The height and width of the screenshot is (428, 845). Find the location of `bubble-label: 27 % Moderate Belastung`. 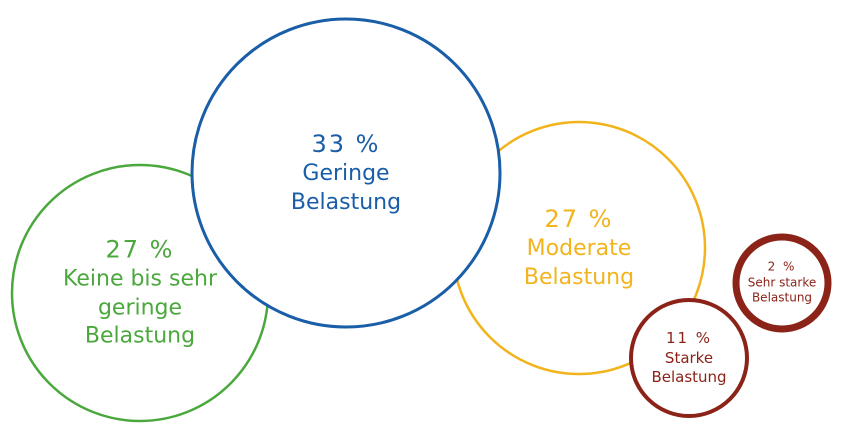

bubble-label: 27 % Moderate Belastung is located at coordinates (579, 248).